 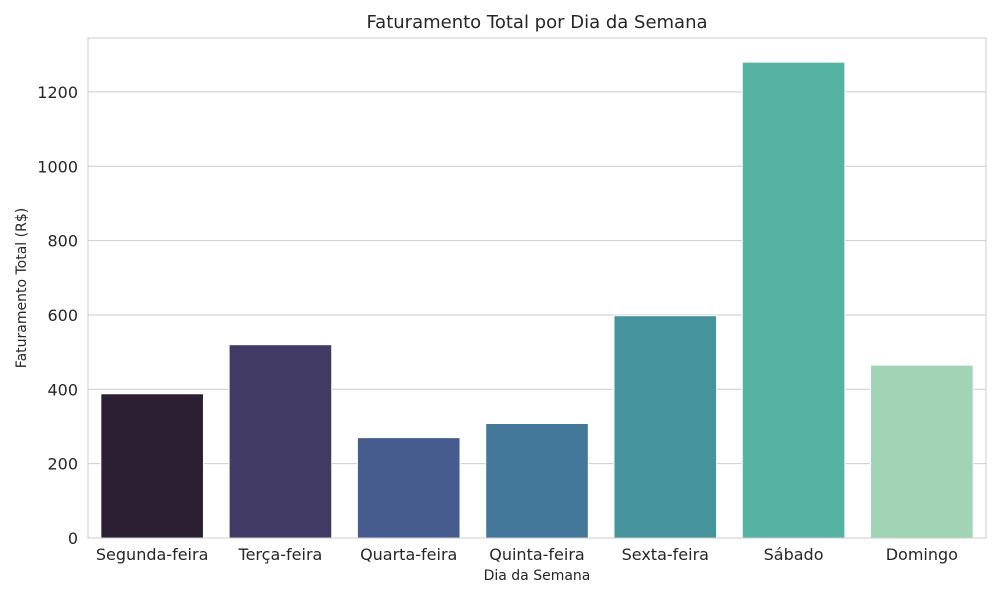 I want to click on chart-title: Faturamento Total por Dia da Semana, so click(x=537, y=22).